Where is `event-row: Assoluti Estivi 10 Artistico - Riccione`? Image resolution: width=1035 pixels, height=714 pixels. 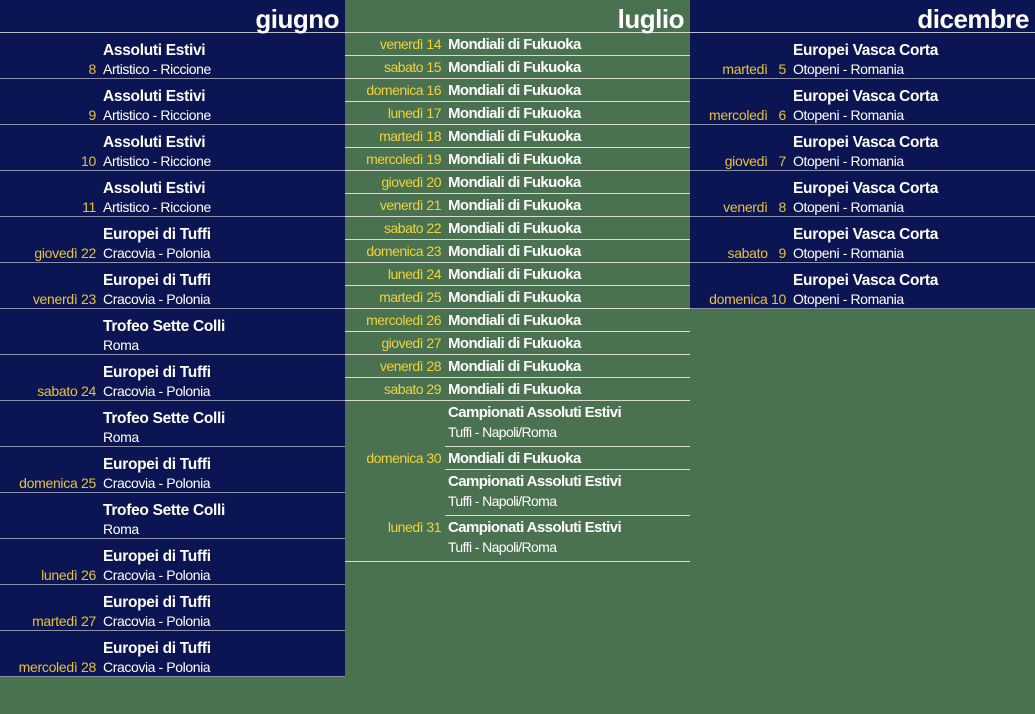 event-row: Assoluti Estivi 10 Artistico - Riccione is located at coordinates (172, 148).